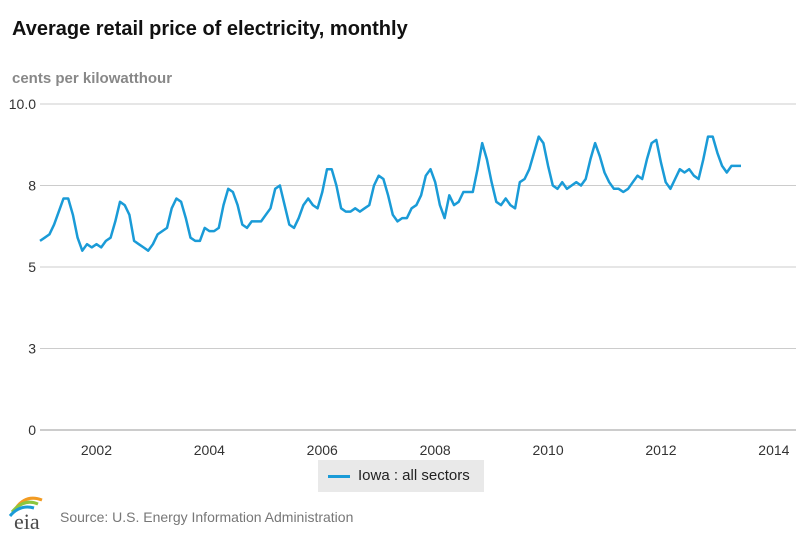  I want to click on x-axis-ticks: 2002 2004 2006 2008 2010 2012 2014, so click(435, 450).